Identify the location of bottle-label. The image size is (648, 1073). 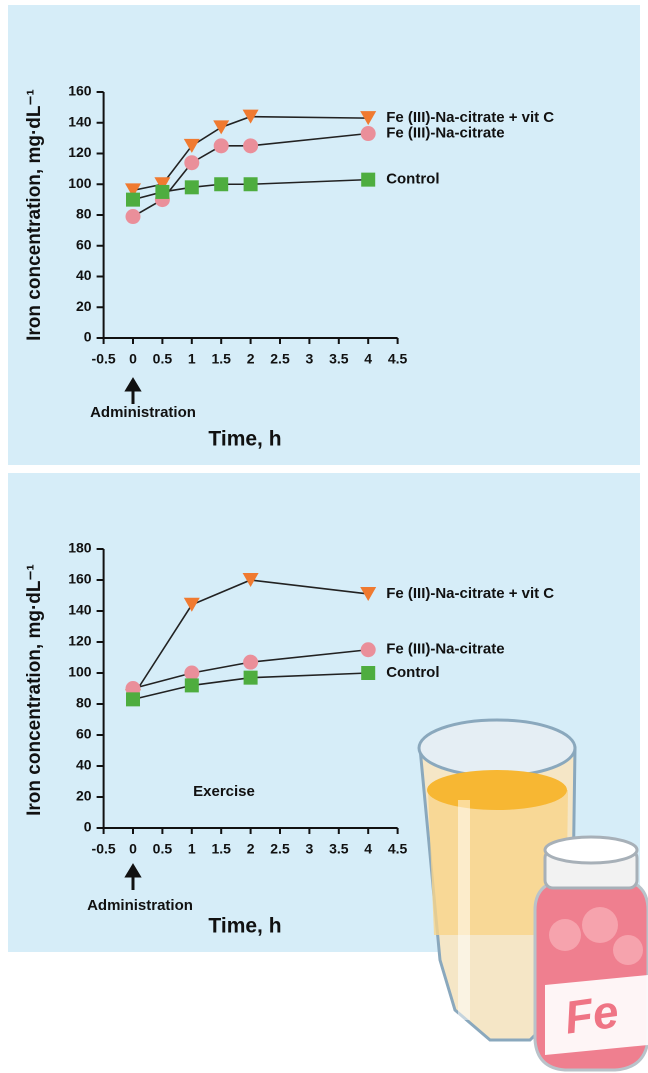
(596, 1015).